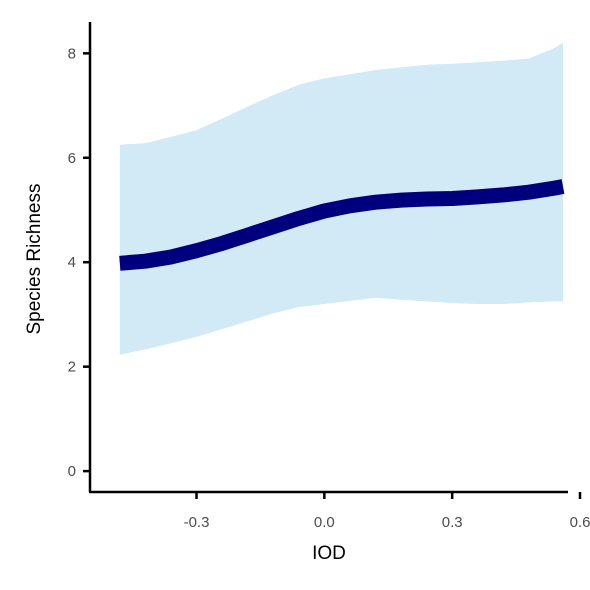 Image resolution: width=590 pixels, height=590 pixels. What do you see at coordinates (72, 471) in the screenshot?
I see `y-tick-label: 0` at bounding box center [72, 471].